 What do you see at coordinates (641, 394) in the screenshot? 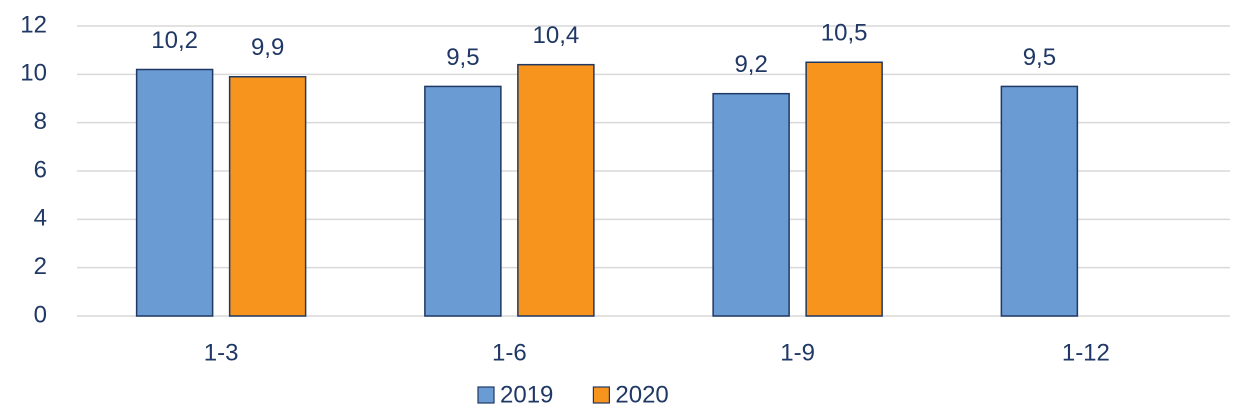
I see `legend-label: 2020` at bounding box center [641, 394].